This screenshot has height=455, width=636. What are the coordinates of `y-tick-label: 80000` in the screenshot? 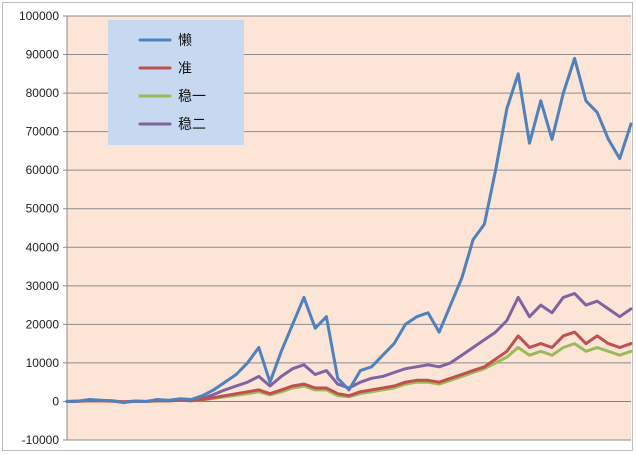 It's located at (43, 93).